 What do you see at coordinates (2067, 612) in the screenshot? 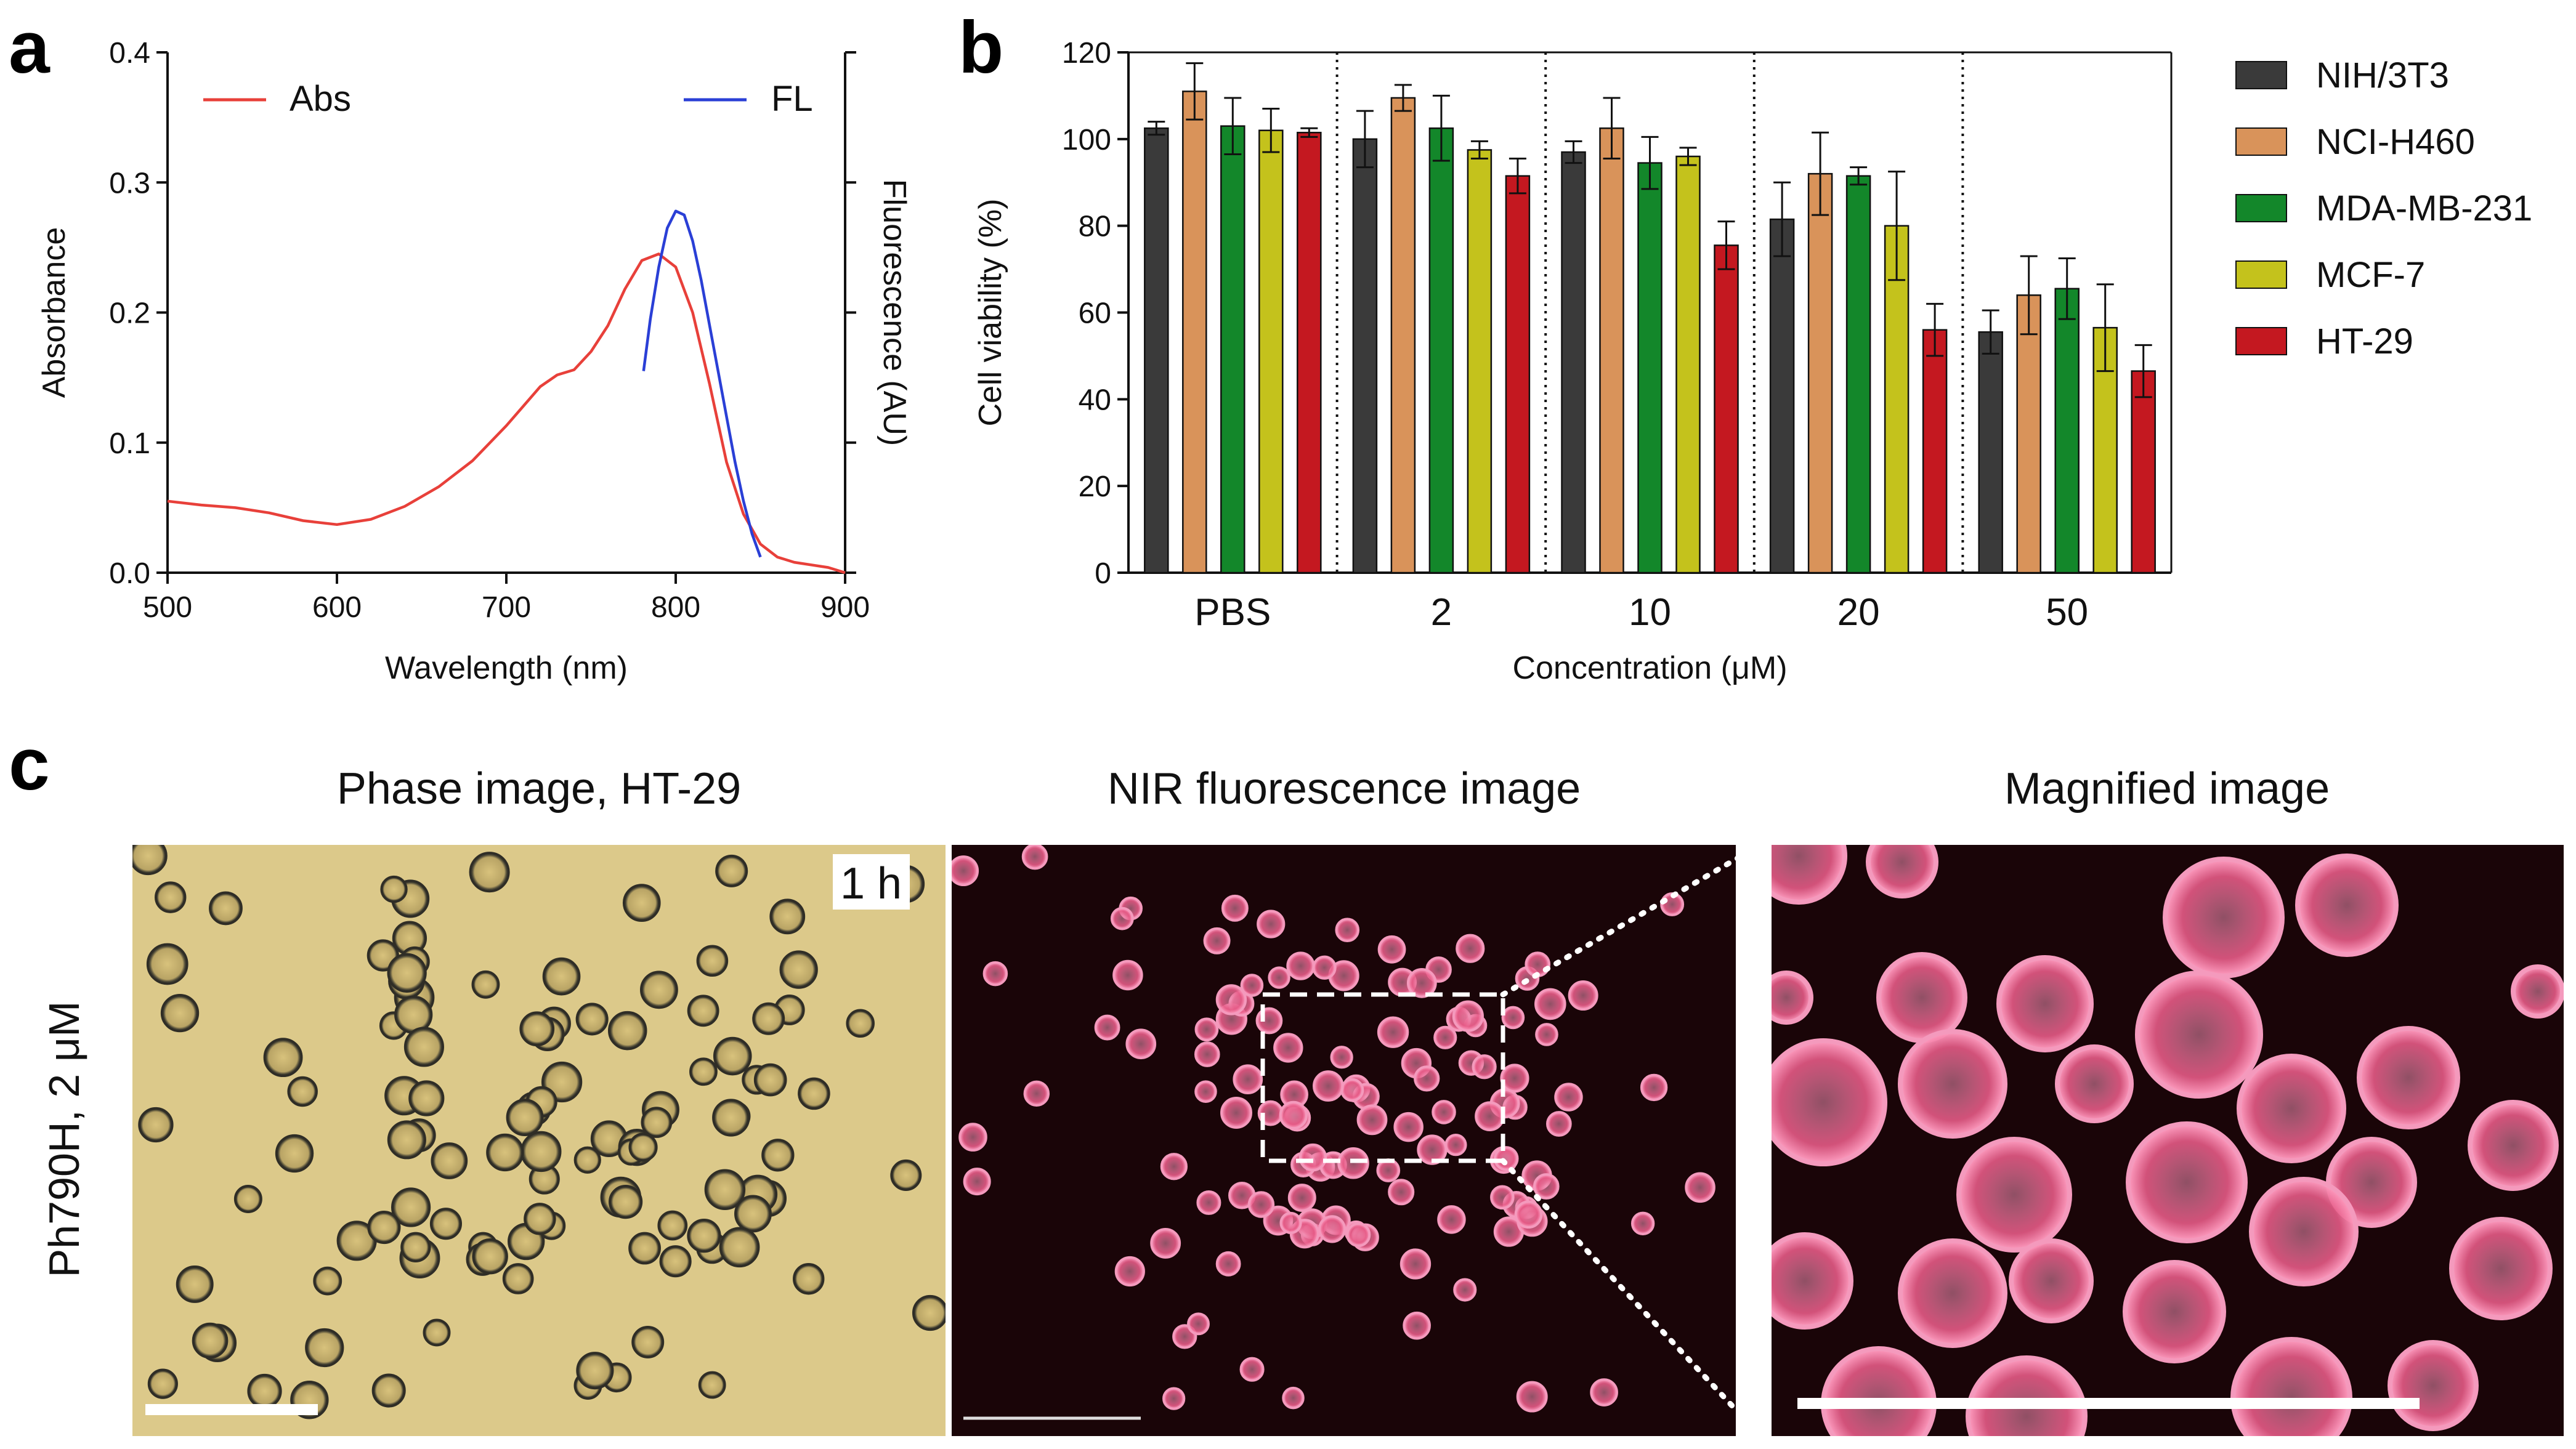
I see `x-category-label: 50` at bounding box center [2067, 612].